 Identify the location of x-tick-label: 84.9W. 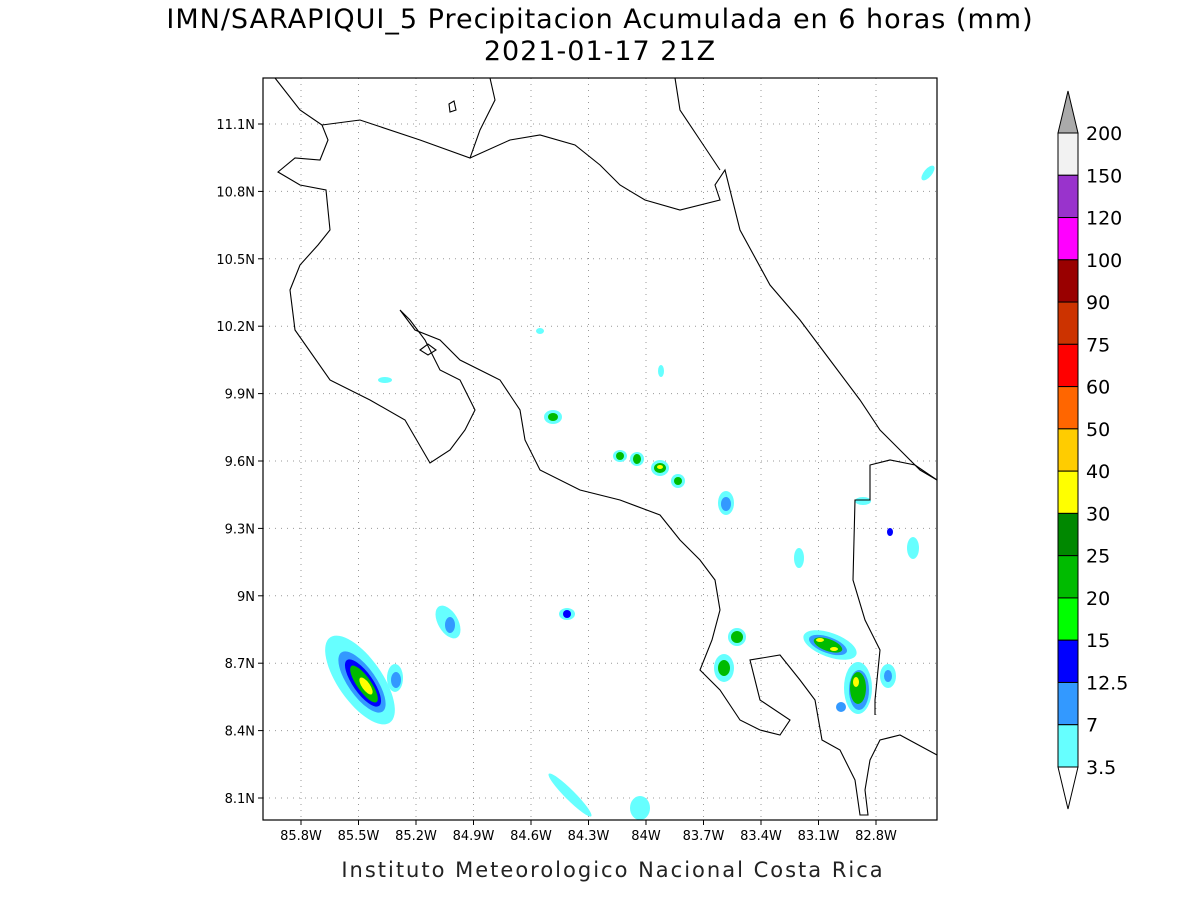
(474, 836).